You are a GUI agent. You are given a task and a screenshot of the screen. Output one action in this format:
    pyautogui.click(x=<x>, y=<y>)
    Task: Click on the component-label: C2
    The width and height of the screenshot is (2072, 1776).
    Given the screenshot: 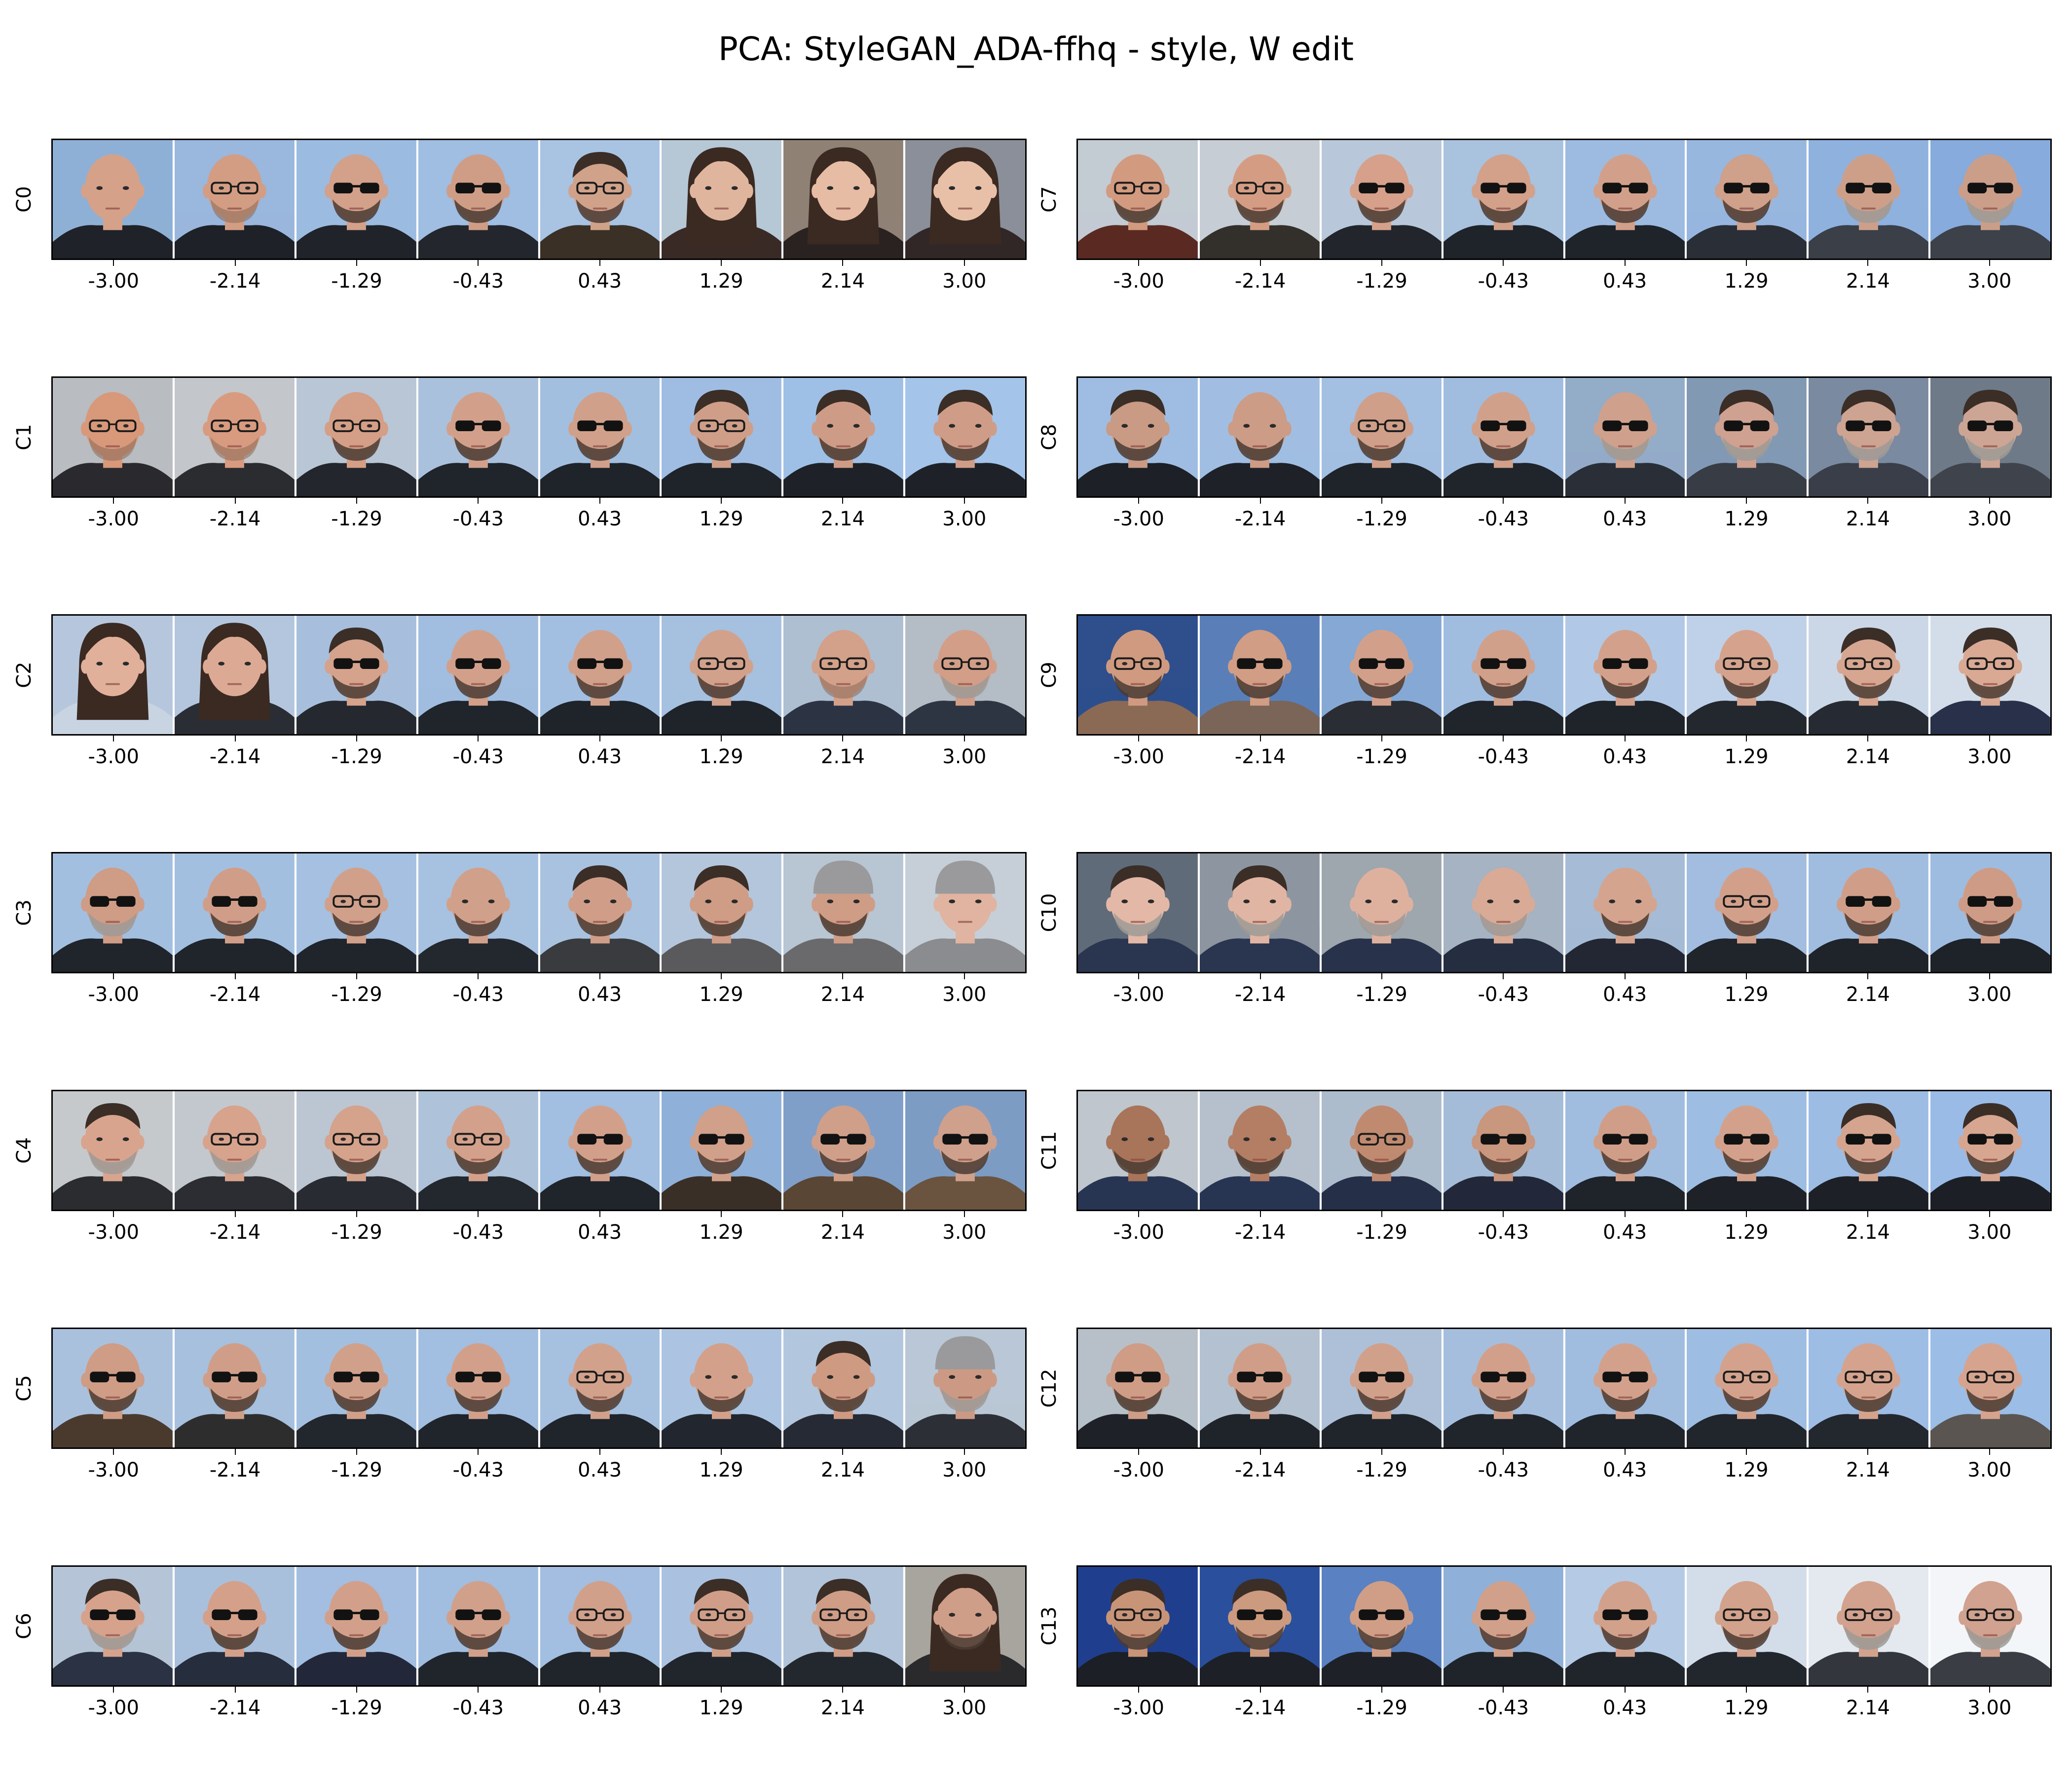 What is the action you would take?
    pyautogui.click(x=25, y=675)
    